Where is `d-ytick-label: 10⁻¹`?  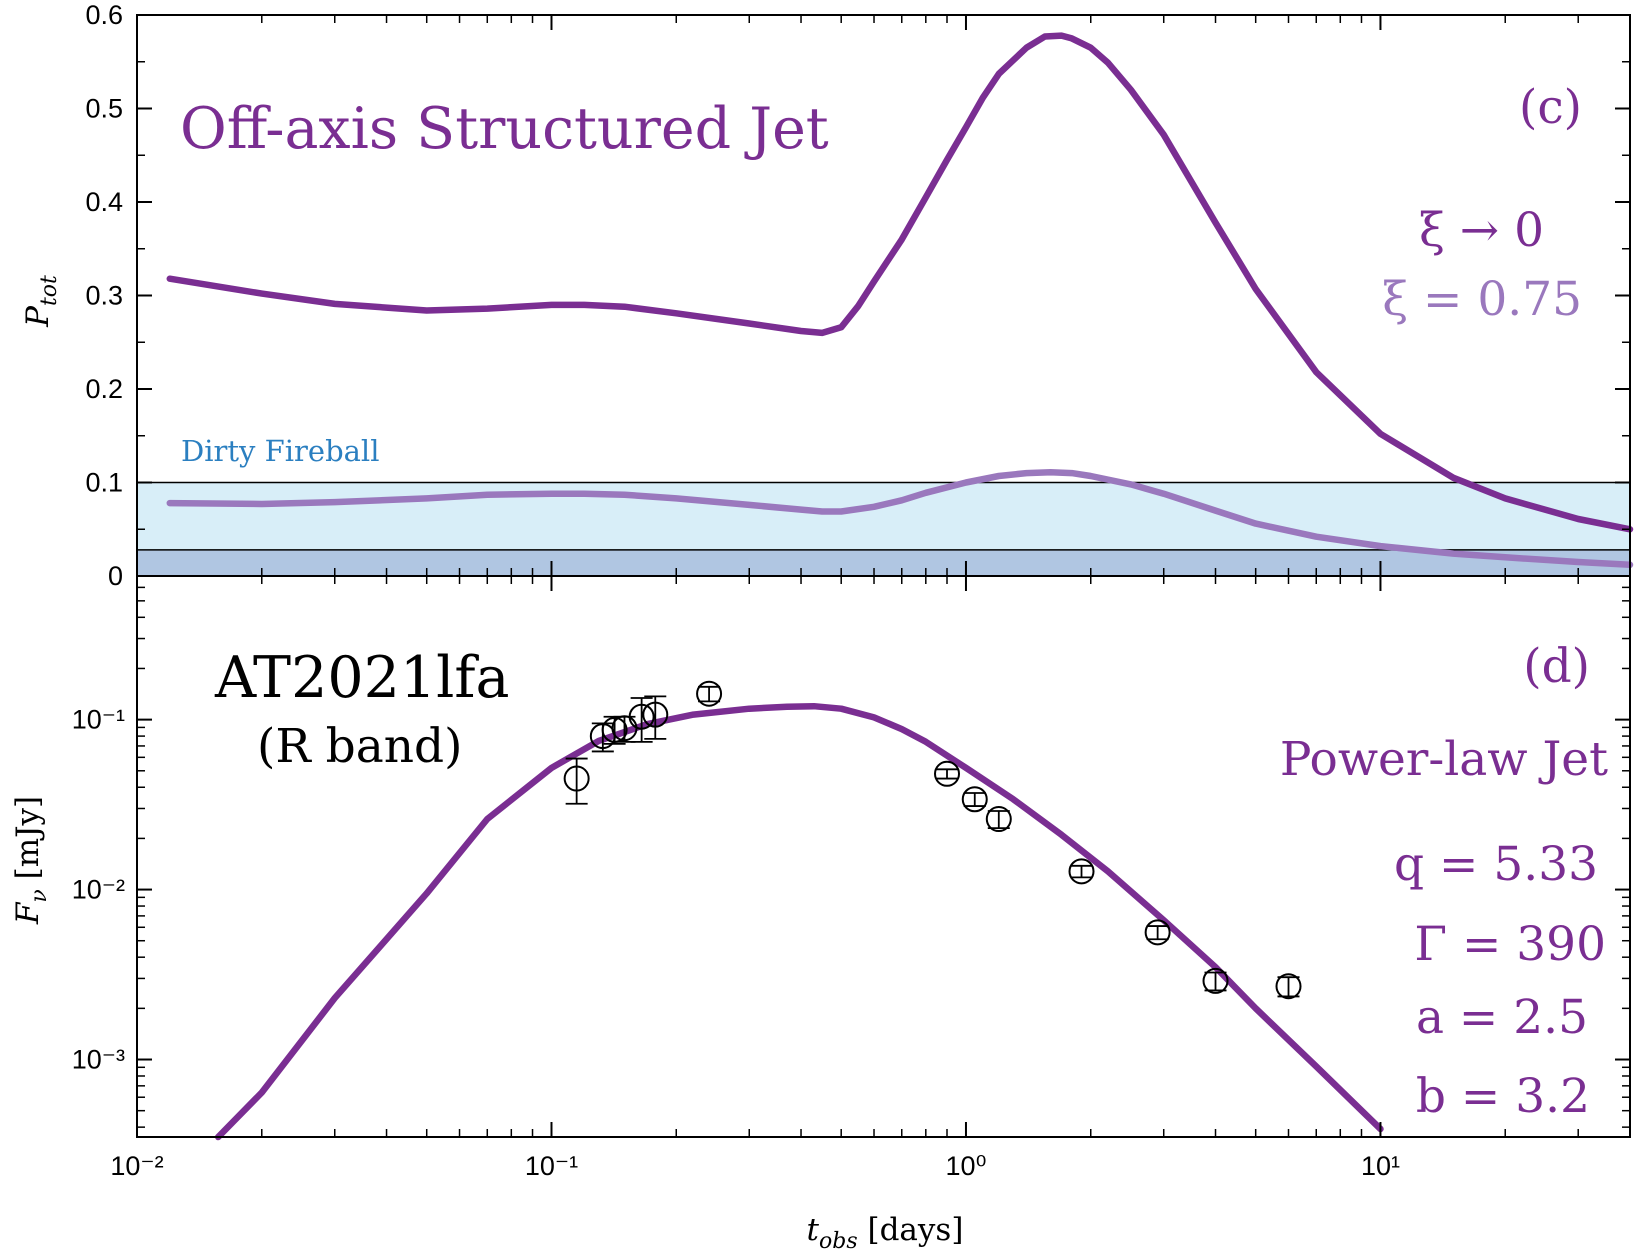 d-ytick-label: 10⁻¹ is located at coordinates (98, 720).